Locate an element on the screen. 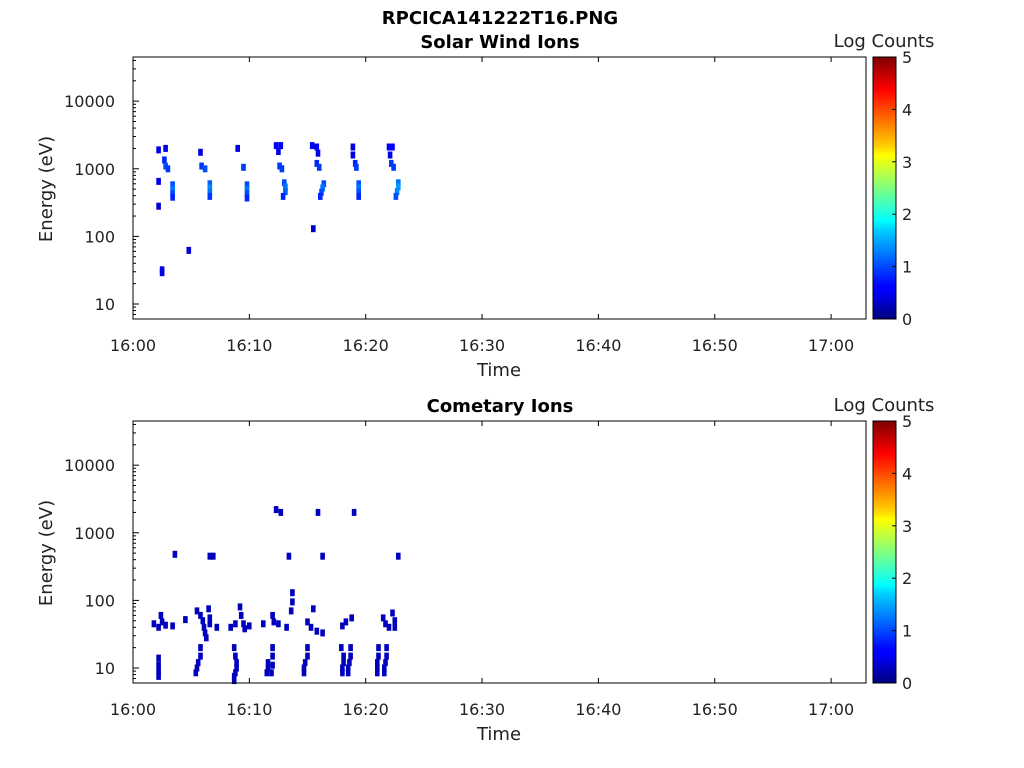 This screenshot has width=1024, height=768. x-tick-label: 16:20 is located at coordinates (366, 345).